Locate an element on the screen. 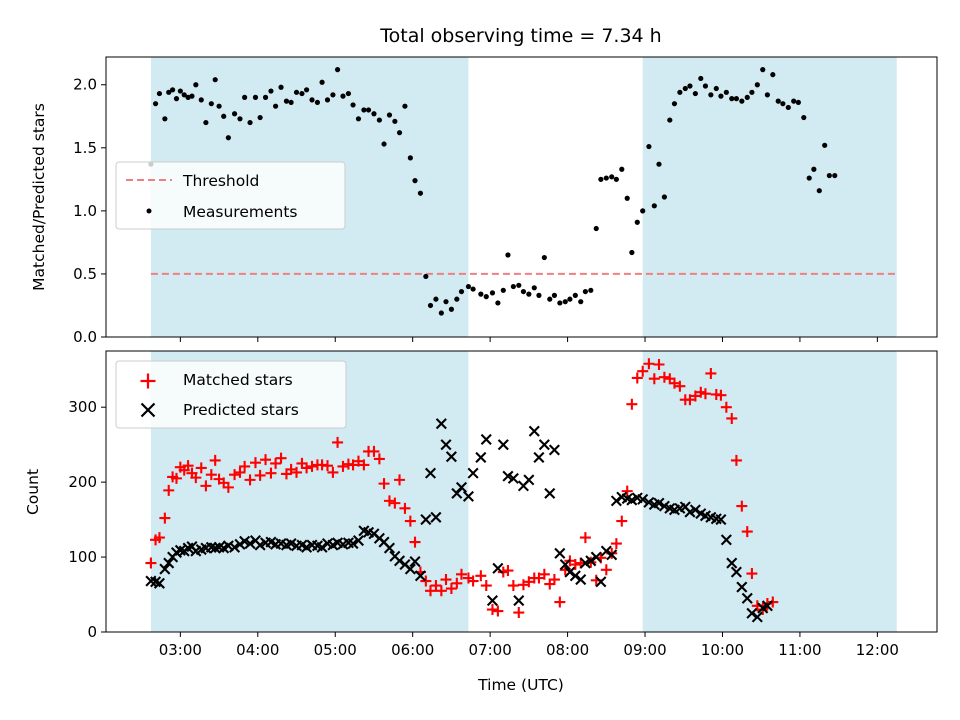 The width and height of the screenshot is (960, 720). y-tick-label: 100 is located at coordinates (82, 557).